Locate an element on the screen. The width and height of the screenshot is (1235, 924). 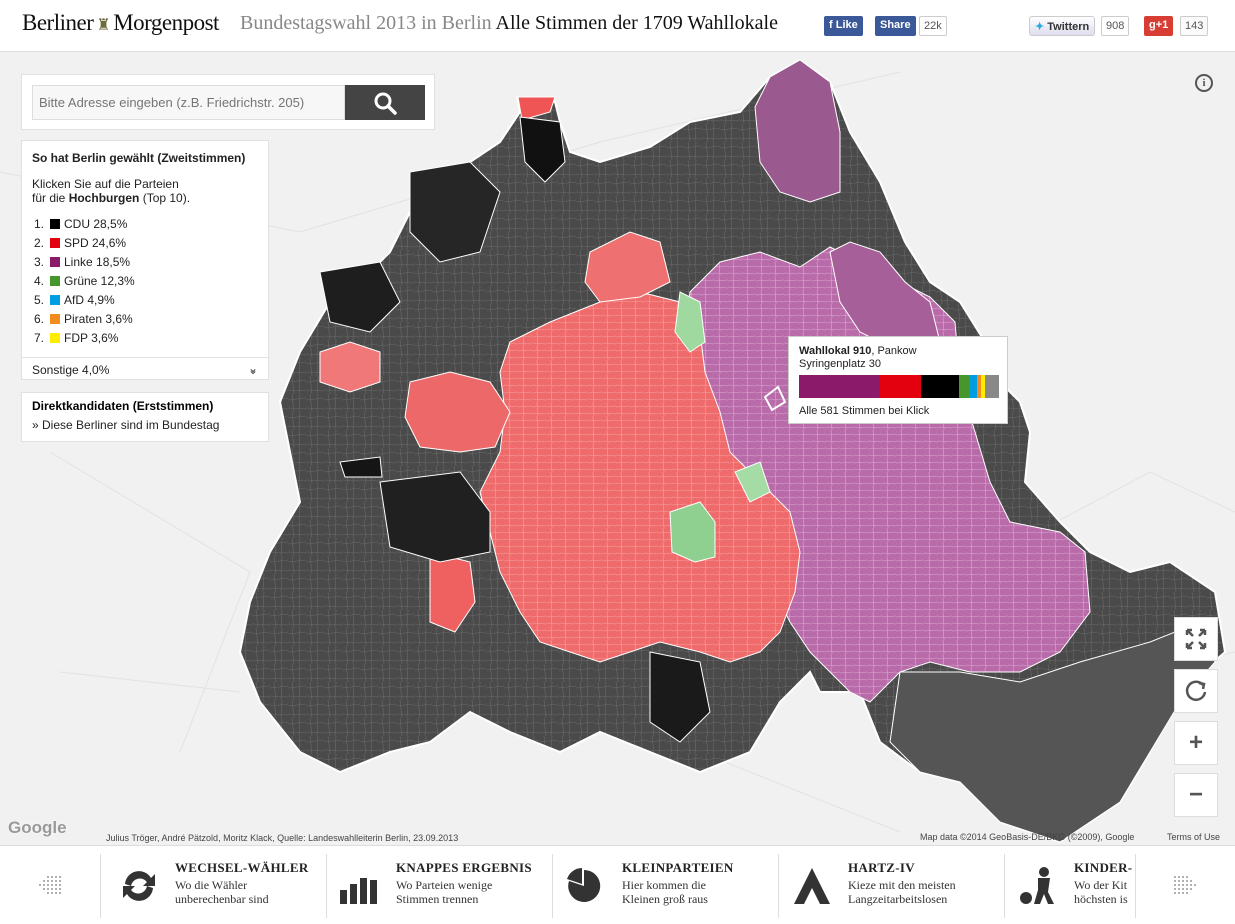
footer-item-sub2: unberechenbar sind is located at coordinates (222, 899).